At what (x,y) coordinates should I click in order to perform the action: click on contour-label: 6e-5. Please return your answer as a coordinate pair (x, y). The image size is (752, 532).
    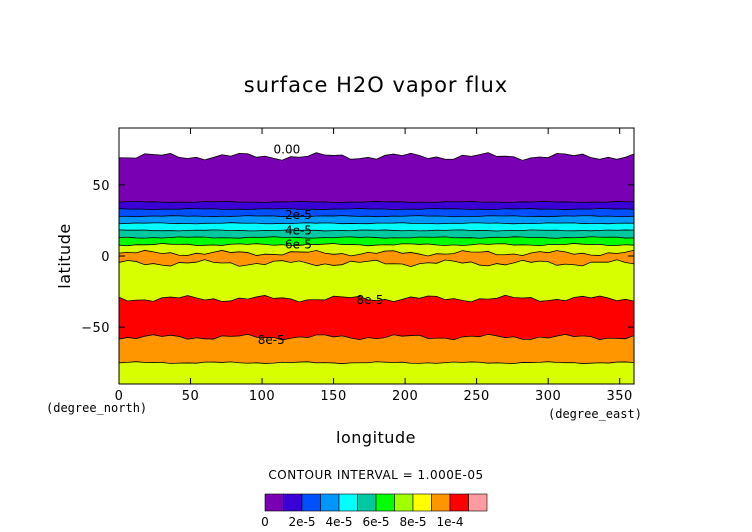
    Looking at the image, I should click on (298, 245).